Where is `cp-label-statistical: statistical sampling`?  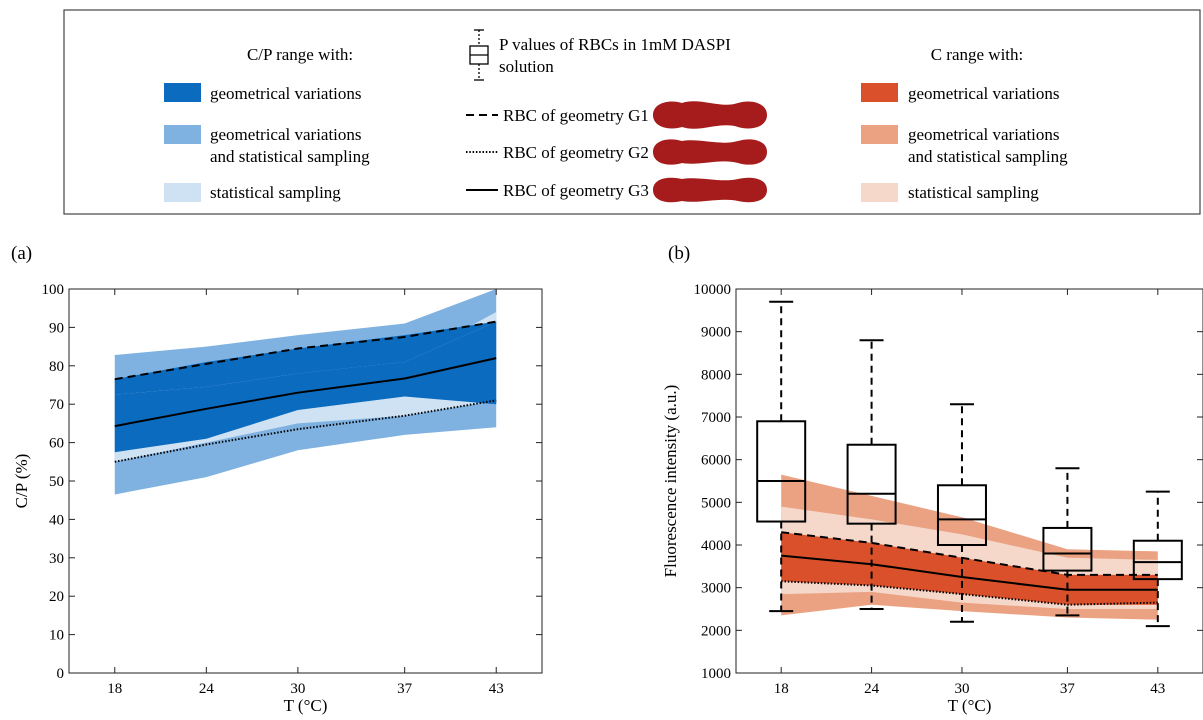
cp-label-statistical: statistical sampling is located at coordinates (275, 192).